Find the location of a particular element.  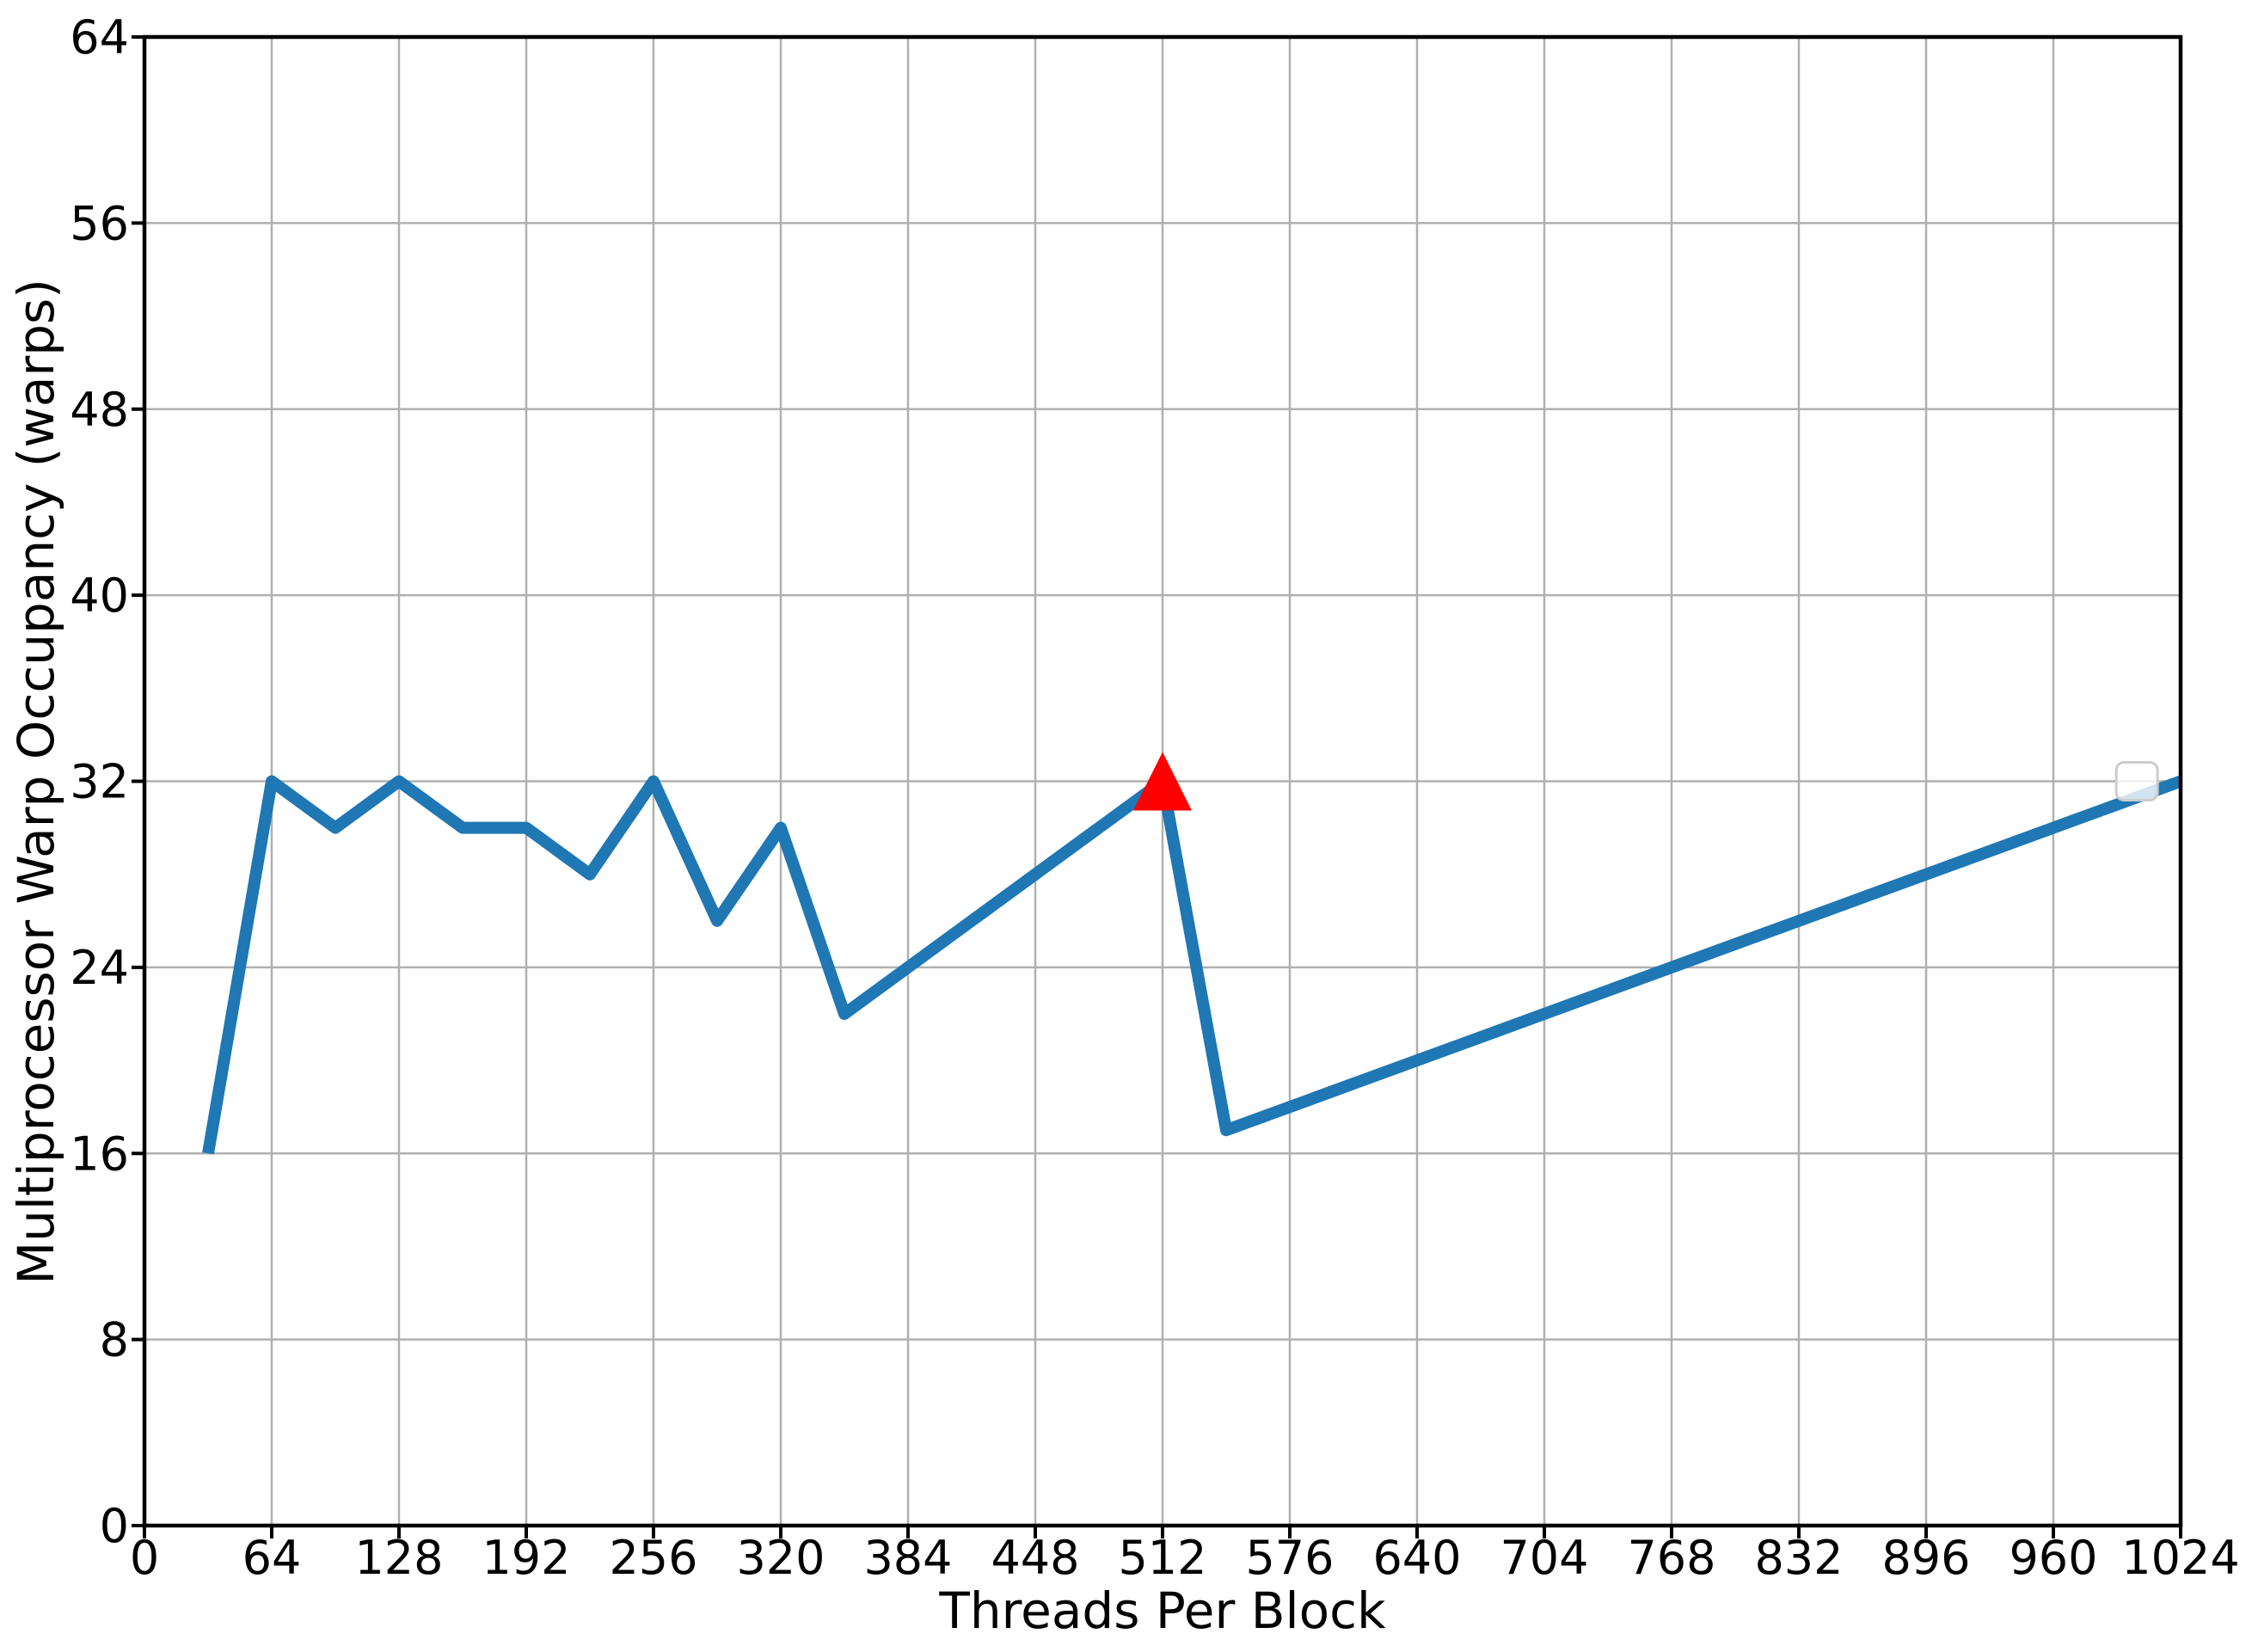

marker-layer is located at coordinates (1162, 781).